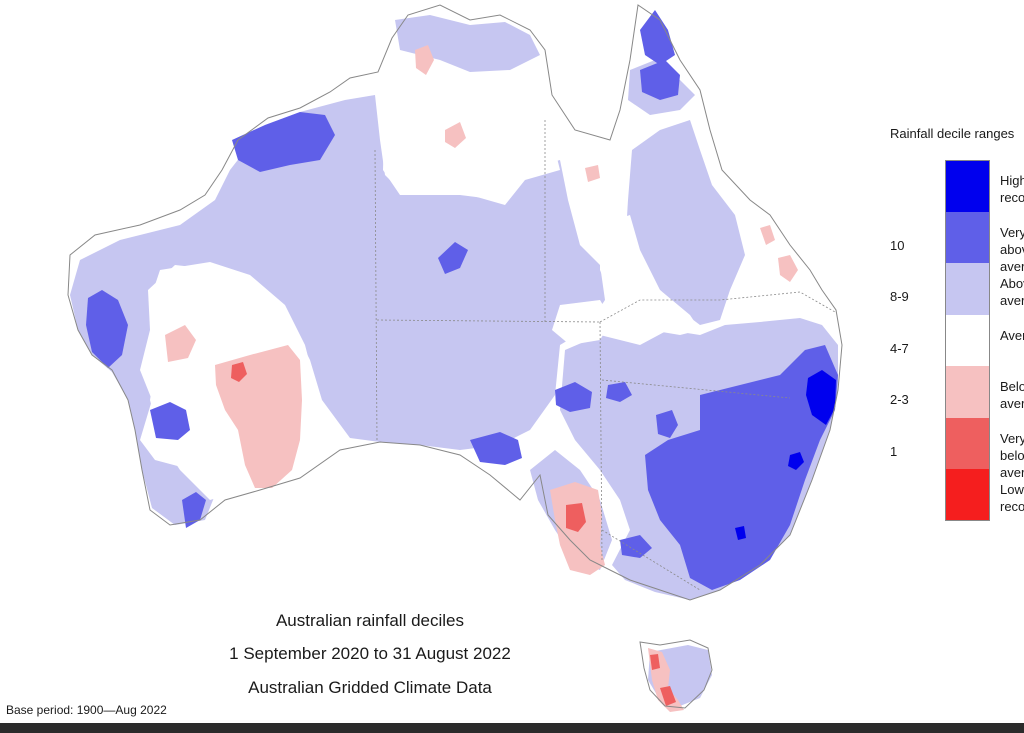 The height and width of the screenshot is (733, 1024). Describe the element at coordinates (676, 674) in the screenshot. I see `tasmania-coastline` at that location.